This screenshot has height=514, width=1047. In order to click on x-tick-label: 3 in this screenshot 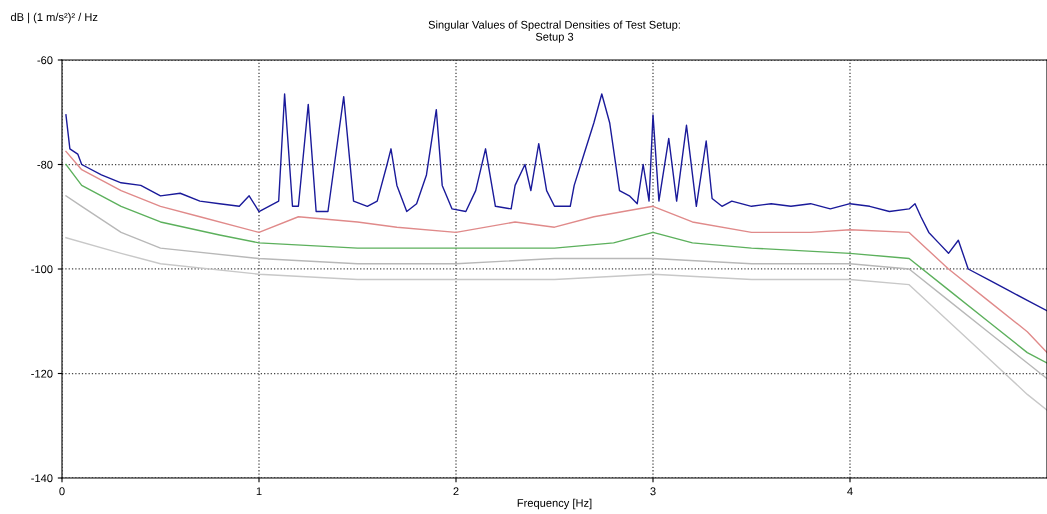, I will do `click(653, 491)`.